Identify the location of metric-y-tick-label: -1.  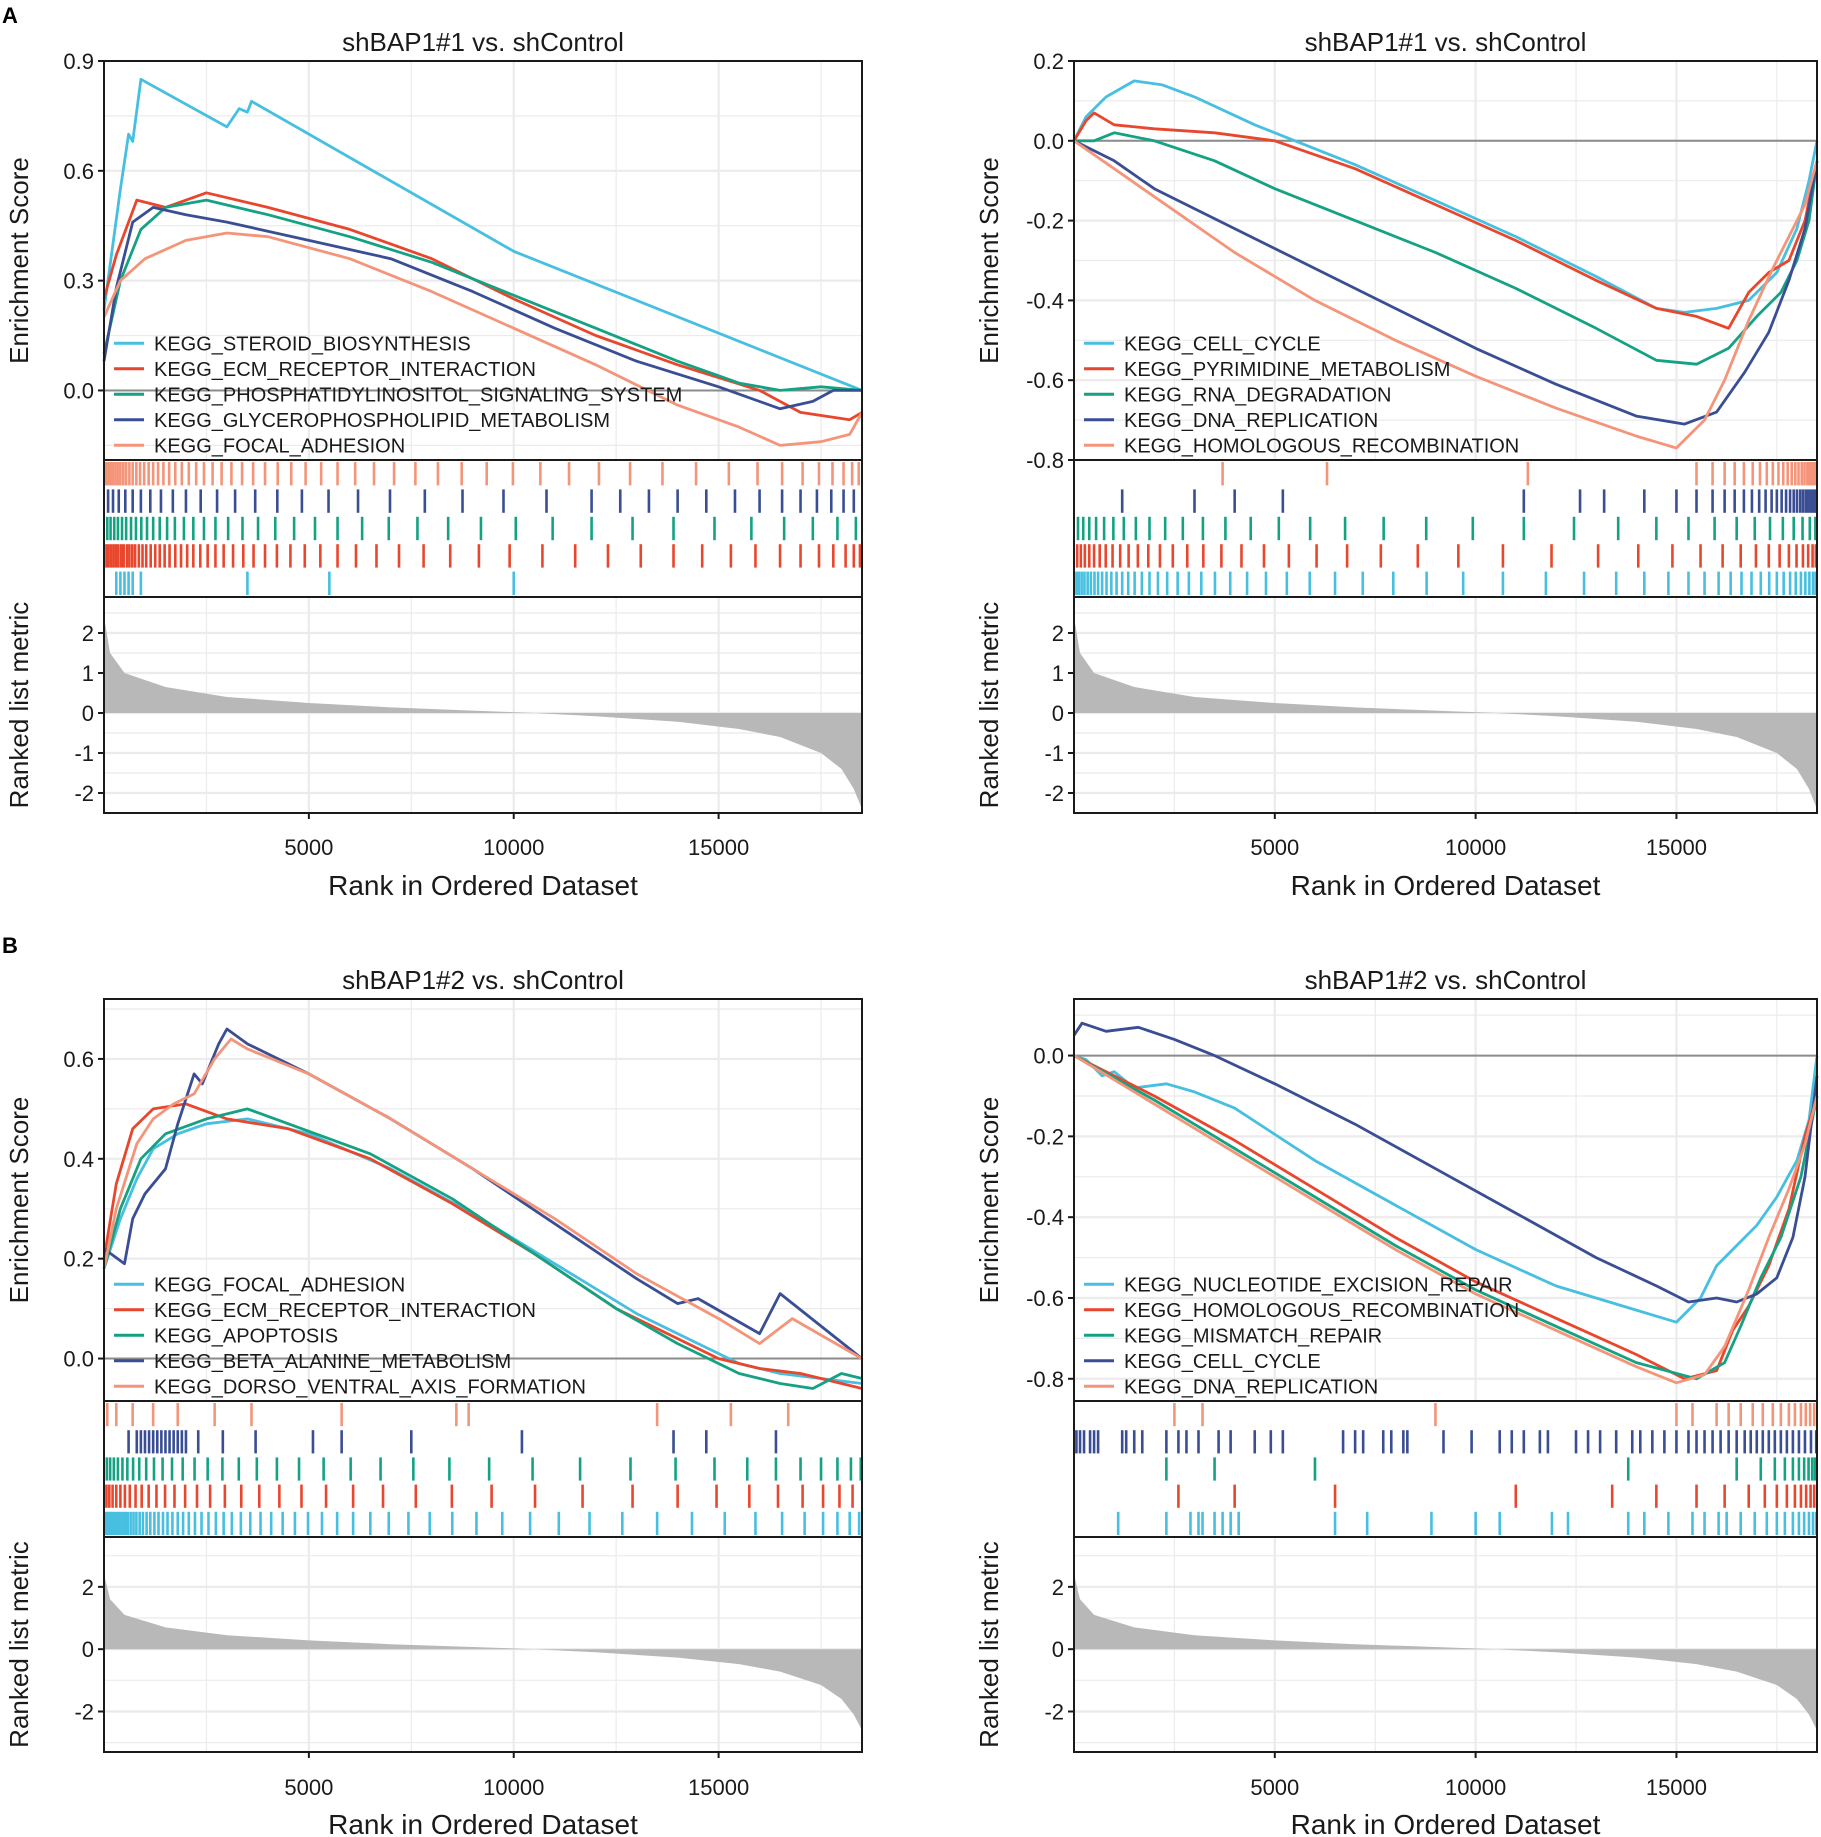
(1054, 753).